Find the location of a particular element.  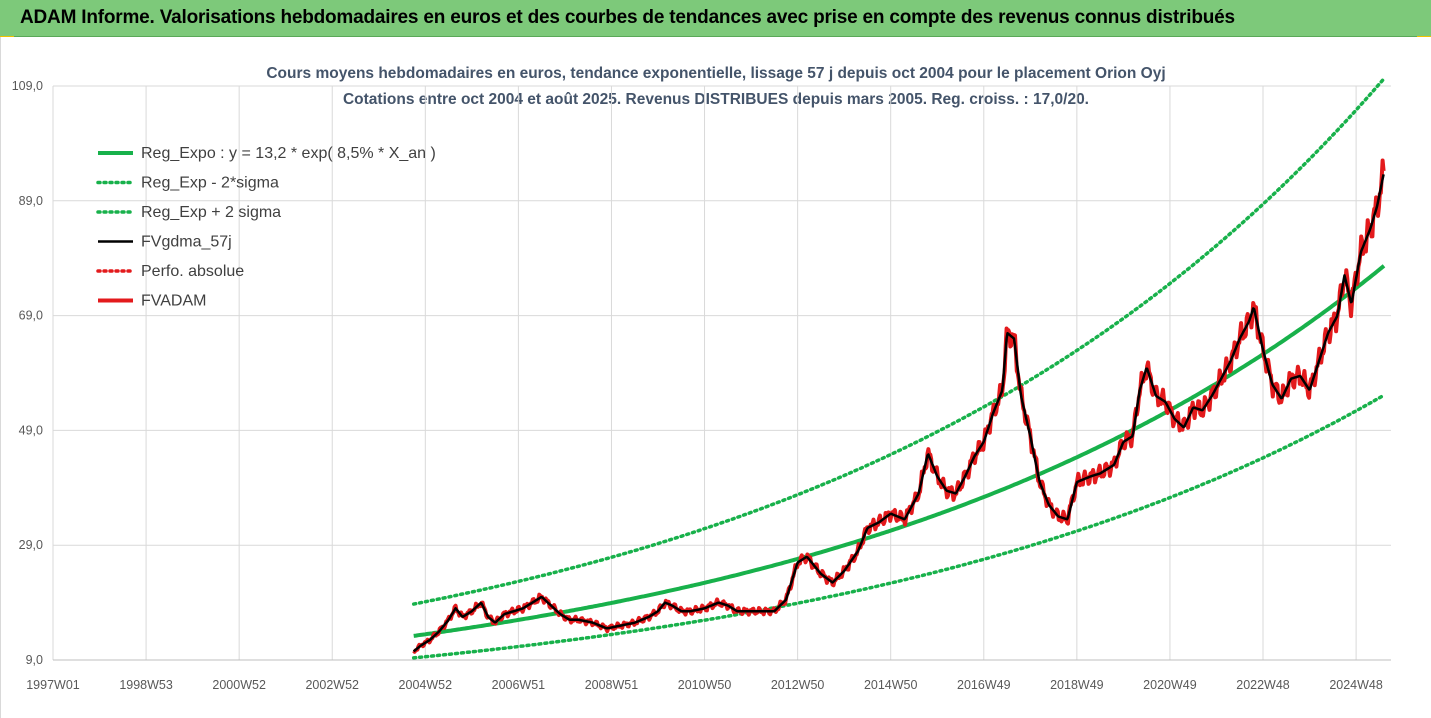

x-tick-label: 2022W48 is located at coordinates (1263, 685).